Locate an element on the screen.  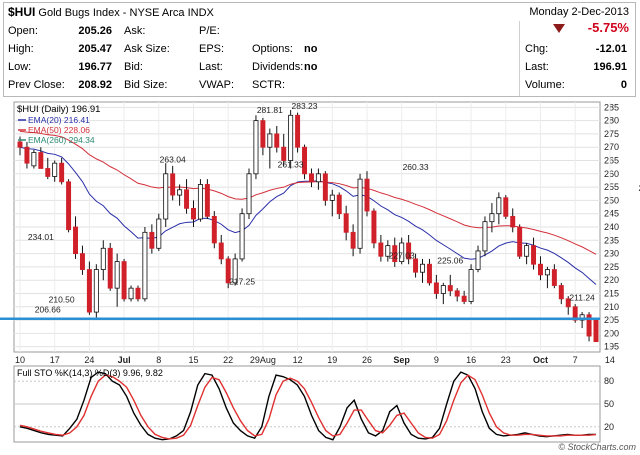
sto-y-tick-label: 20 is located at coordinates (609, 427).